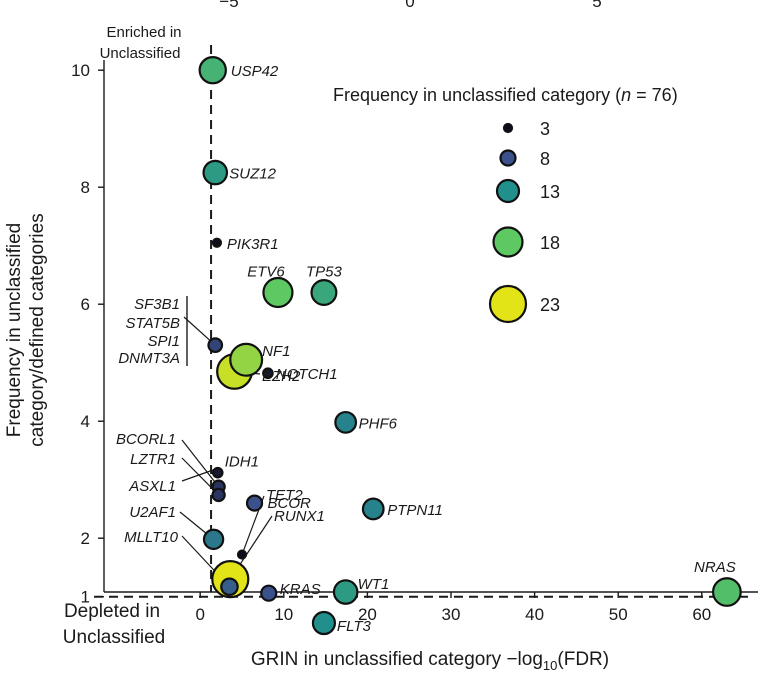 The height and width of the screenshot is (676, 774). What do you see at coordinates (596, 5) in the screenshot?
I see `top-axis-tick-label: 5` at bounding box center [596, 5].